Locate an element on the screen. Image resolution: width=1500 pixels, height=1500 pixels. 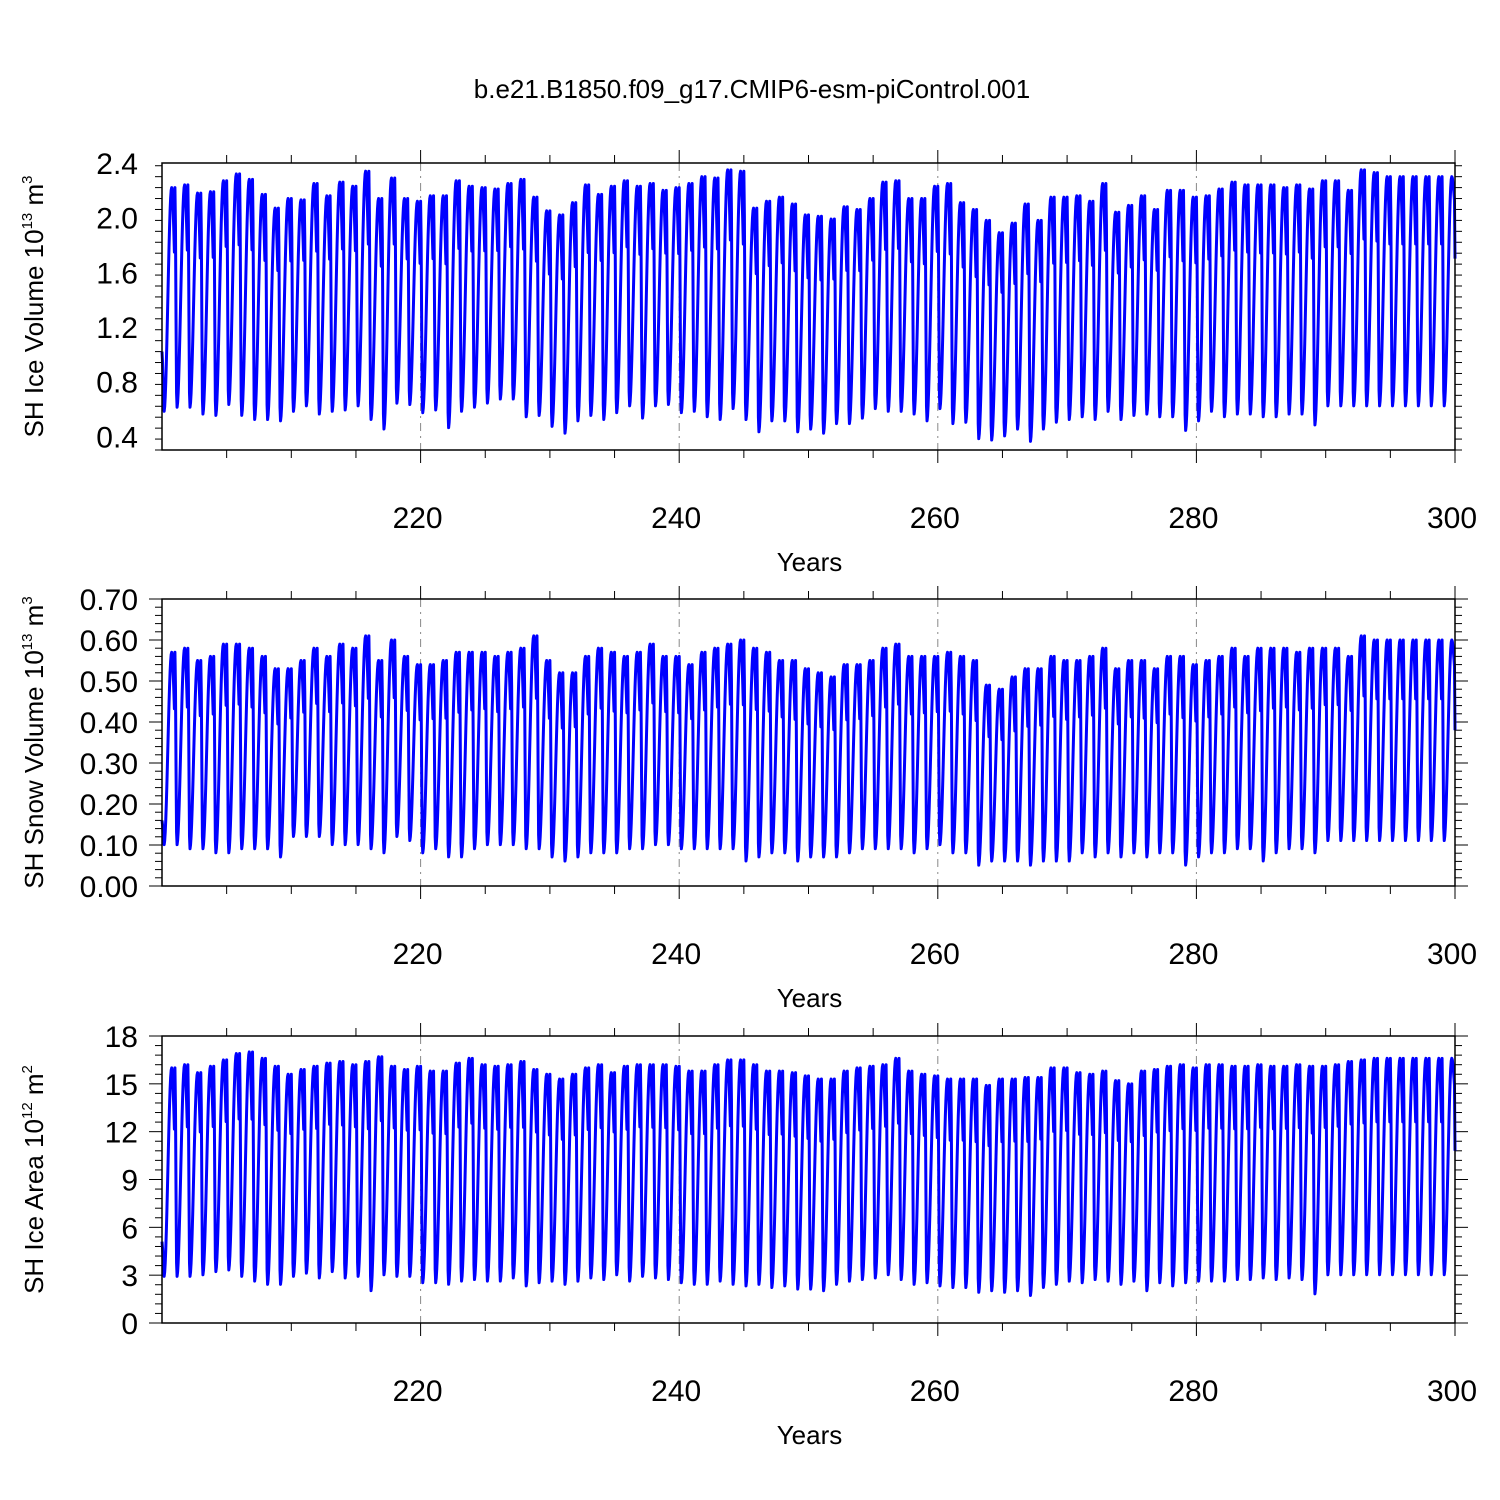
y-tick-label: 18 is located at coordinates (121, 1037).